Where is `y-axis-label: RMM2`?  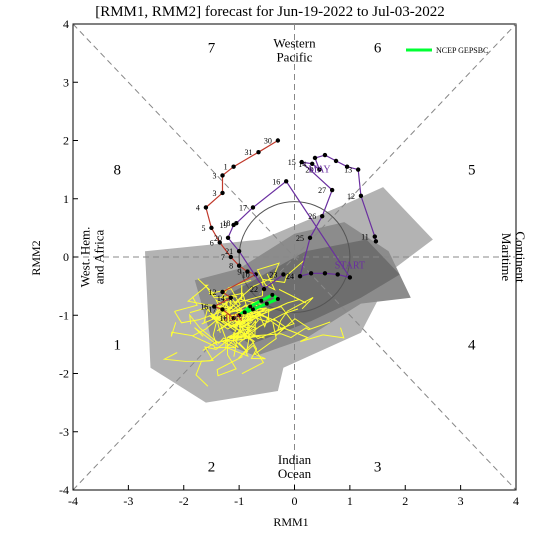
y-axis-label: RMM2 is located at coordinates (36, 257).